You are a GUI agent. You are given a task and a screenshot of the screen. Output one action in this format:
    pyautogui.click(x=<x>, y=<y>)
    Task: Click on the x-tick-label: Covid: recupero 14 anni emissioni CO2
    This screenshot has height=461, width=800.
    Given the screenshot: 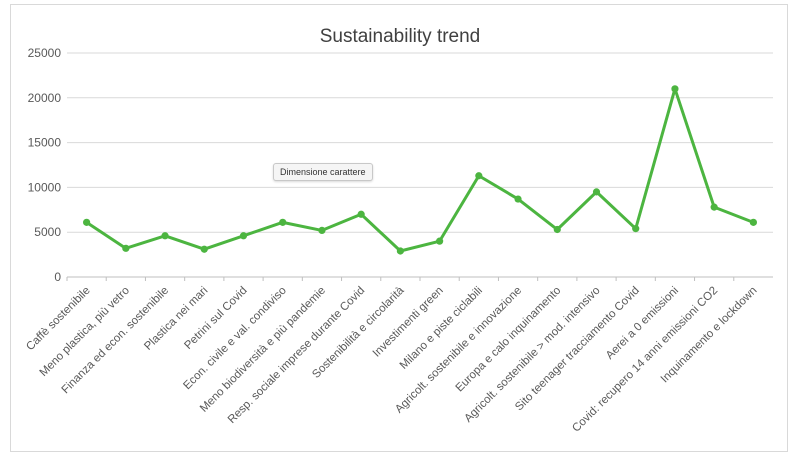 What is the action you would take?
    pyautogui.click(x=645, y=360)
    